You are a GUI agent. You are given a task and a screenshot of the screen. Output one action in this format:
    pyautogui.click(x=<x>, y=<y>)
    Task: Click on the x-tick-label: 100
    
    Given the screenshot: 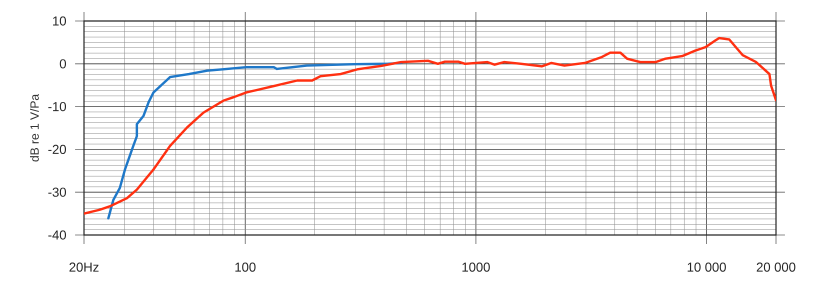 What is the action you would take?
    pyautogui.click(x=245, y=267)
    